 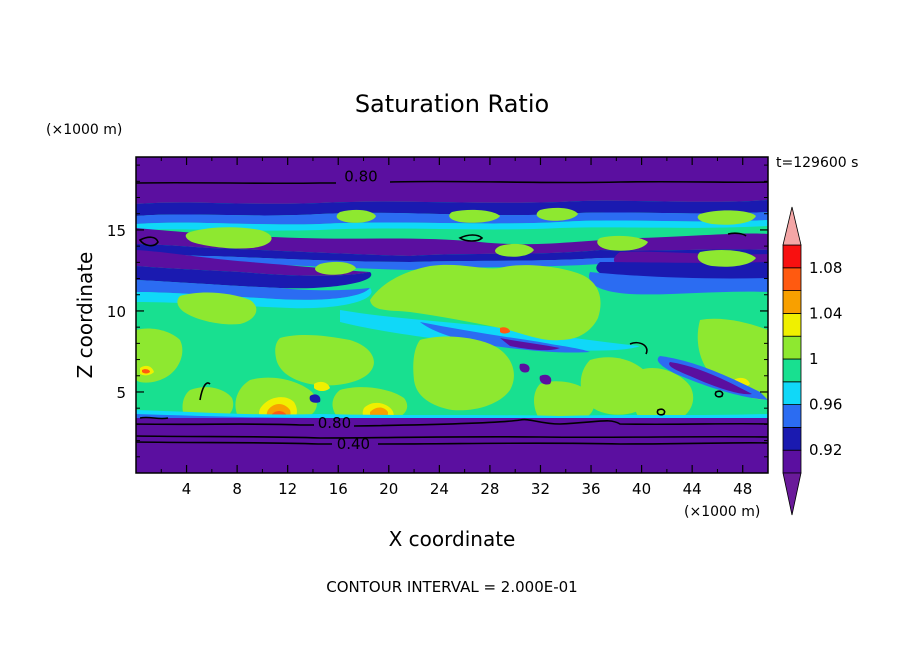 I want to click on colorbar: 0.92 0.96 1 1.04 1.08, so click(x=812, y=361).